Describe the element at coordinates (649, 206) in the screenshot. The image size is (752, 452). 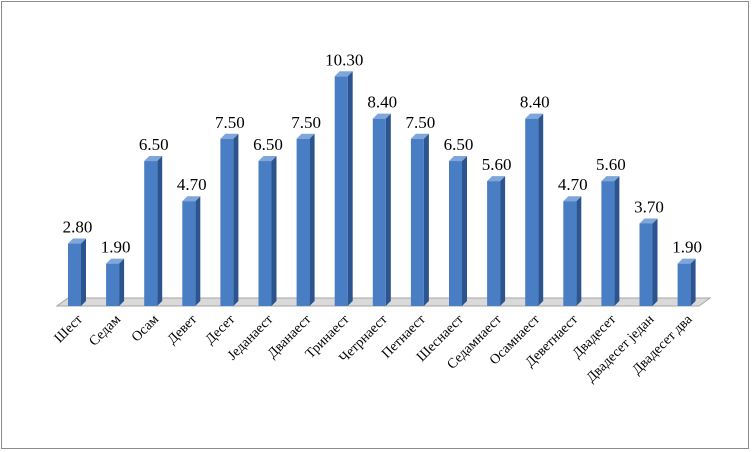
I see `data-label: 3.70` at that location.